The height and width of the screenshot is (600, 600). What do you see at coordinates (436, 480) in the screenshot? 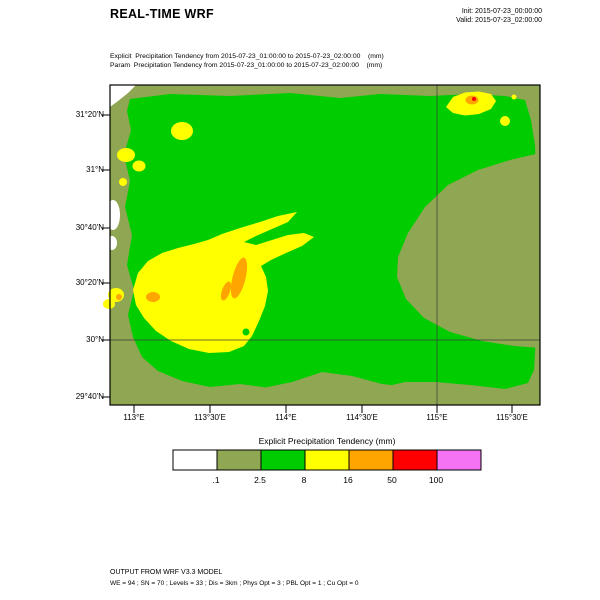
I see `legend-label: 100` at bounding box center [436, 480].